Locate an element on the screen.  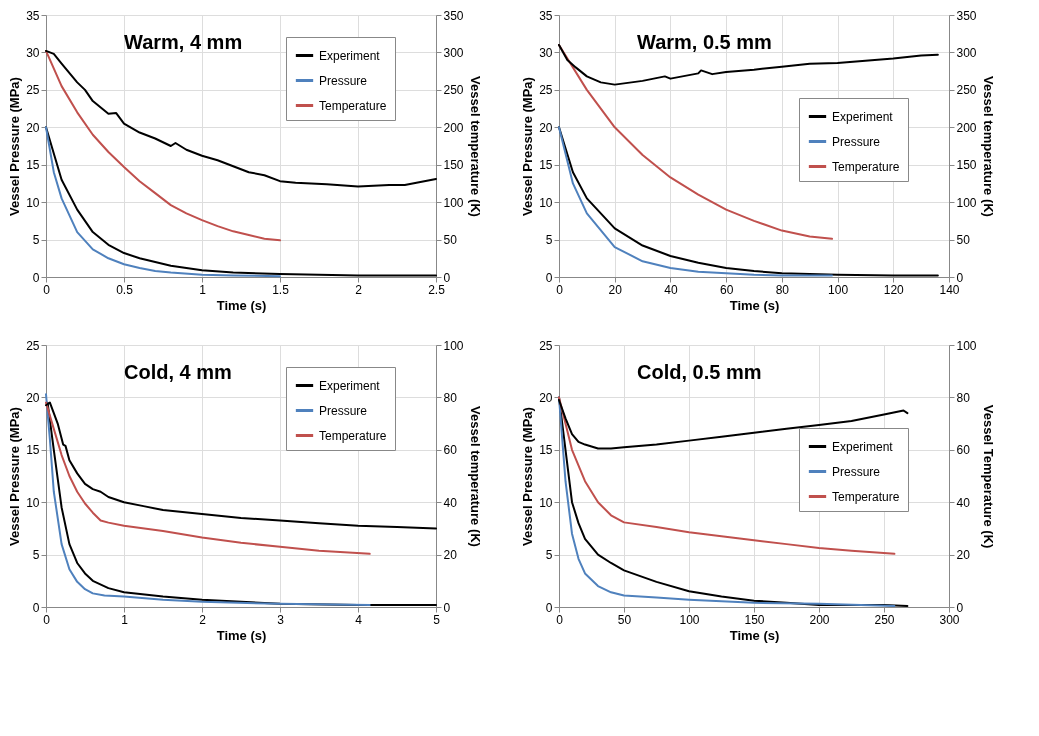
x-tick-label: 20 is located at coordinates (615, 289).